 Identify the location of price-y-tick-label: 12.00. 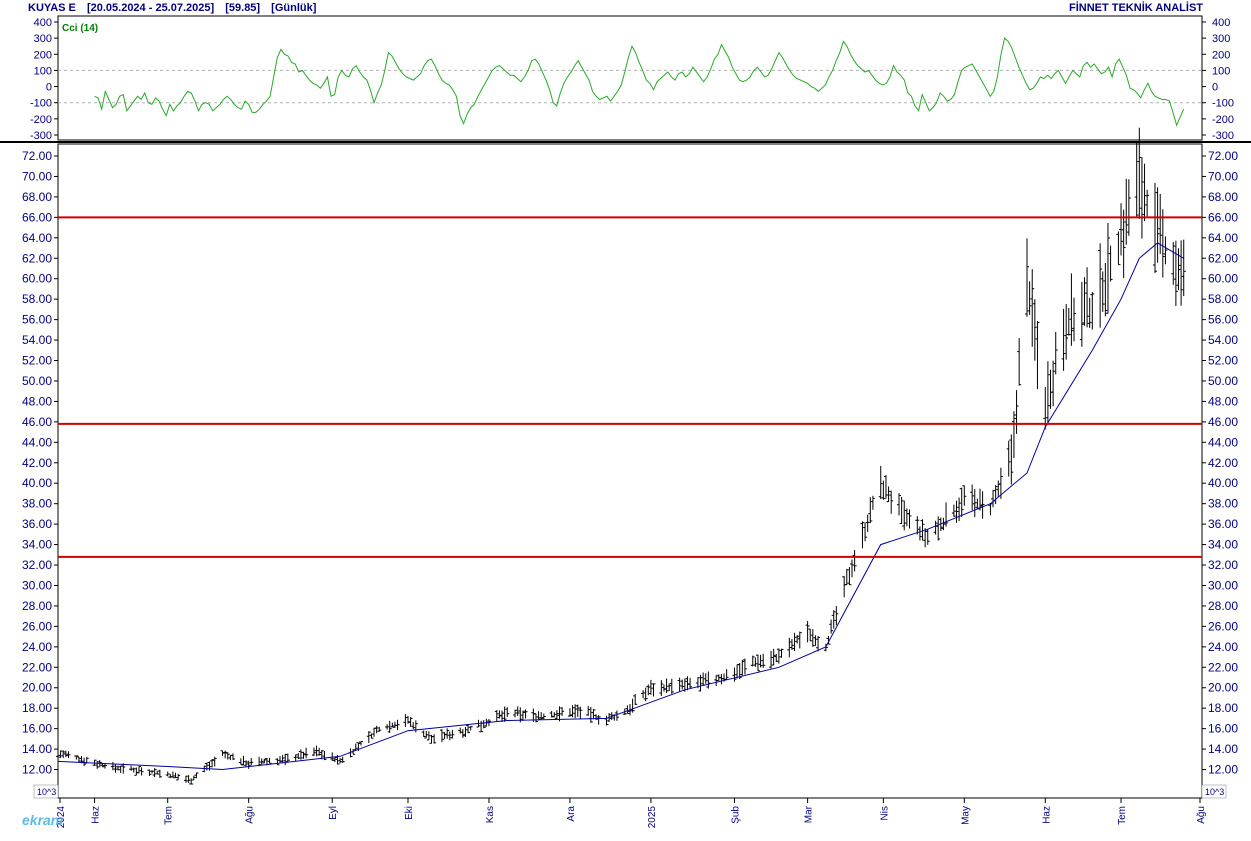
(37, 770).